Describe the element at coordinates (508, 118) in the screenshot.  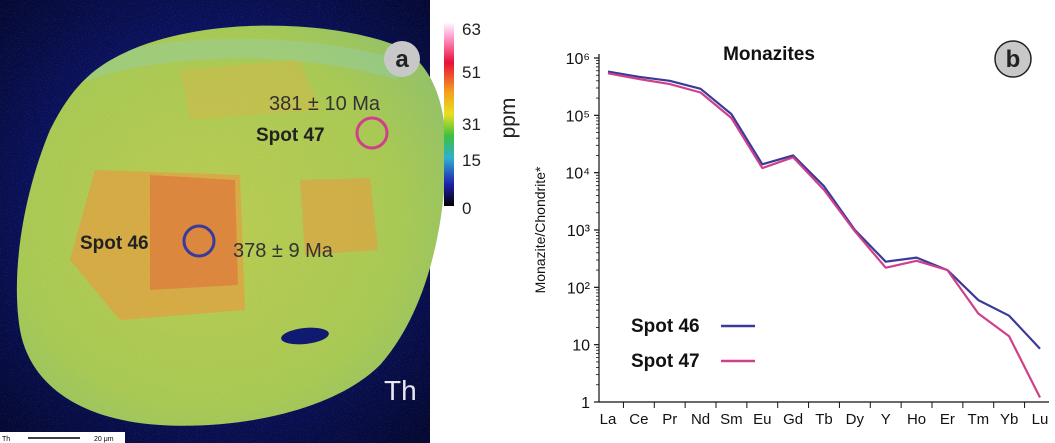
I see `colorbar-unit: ppm` at that location.